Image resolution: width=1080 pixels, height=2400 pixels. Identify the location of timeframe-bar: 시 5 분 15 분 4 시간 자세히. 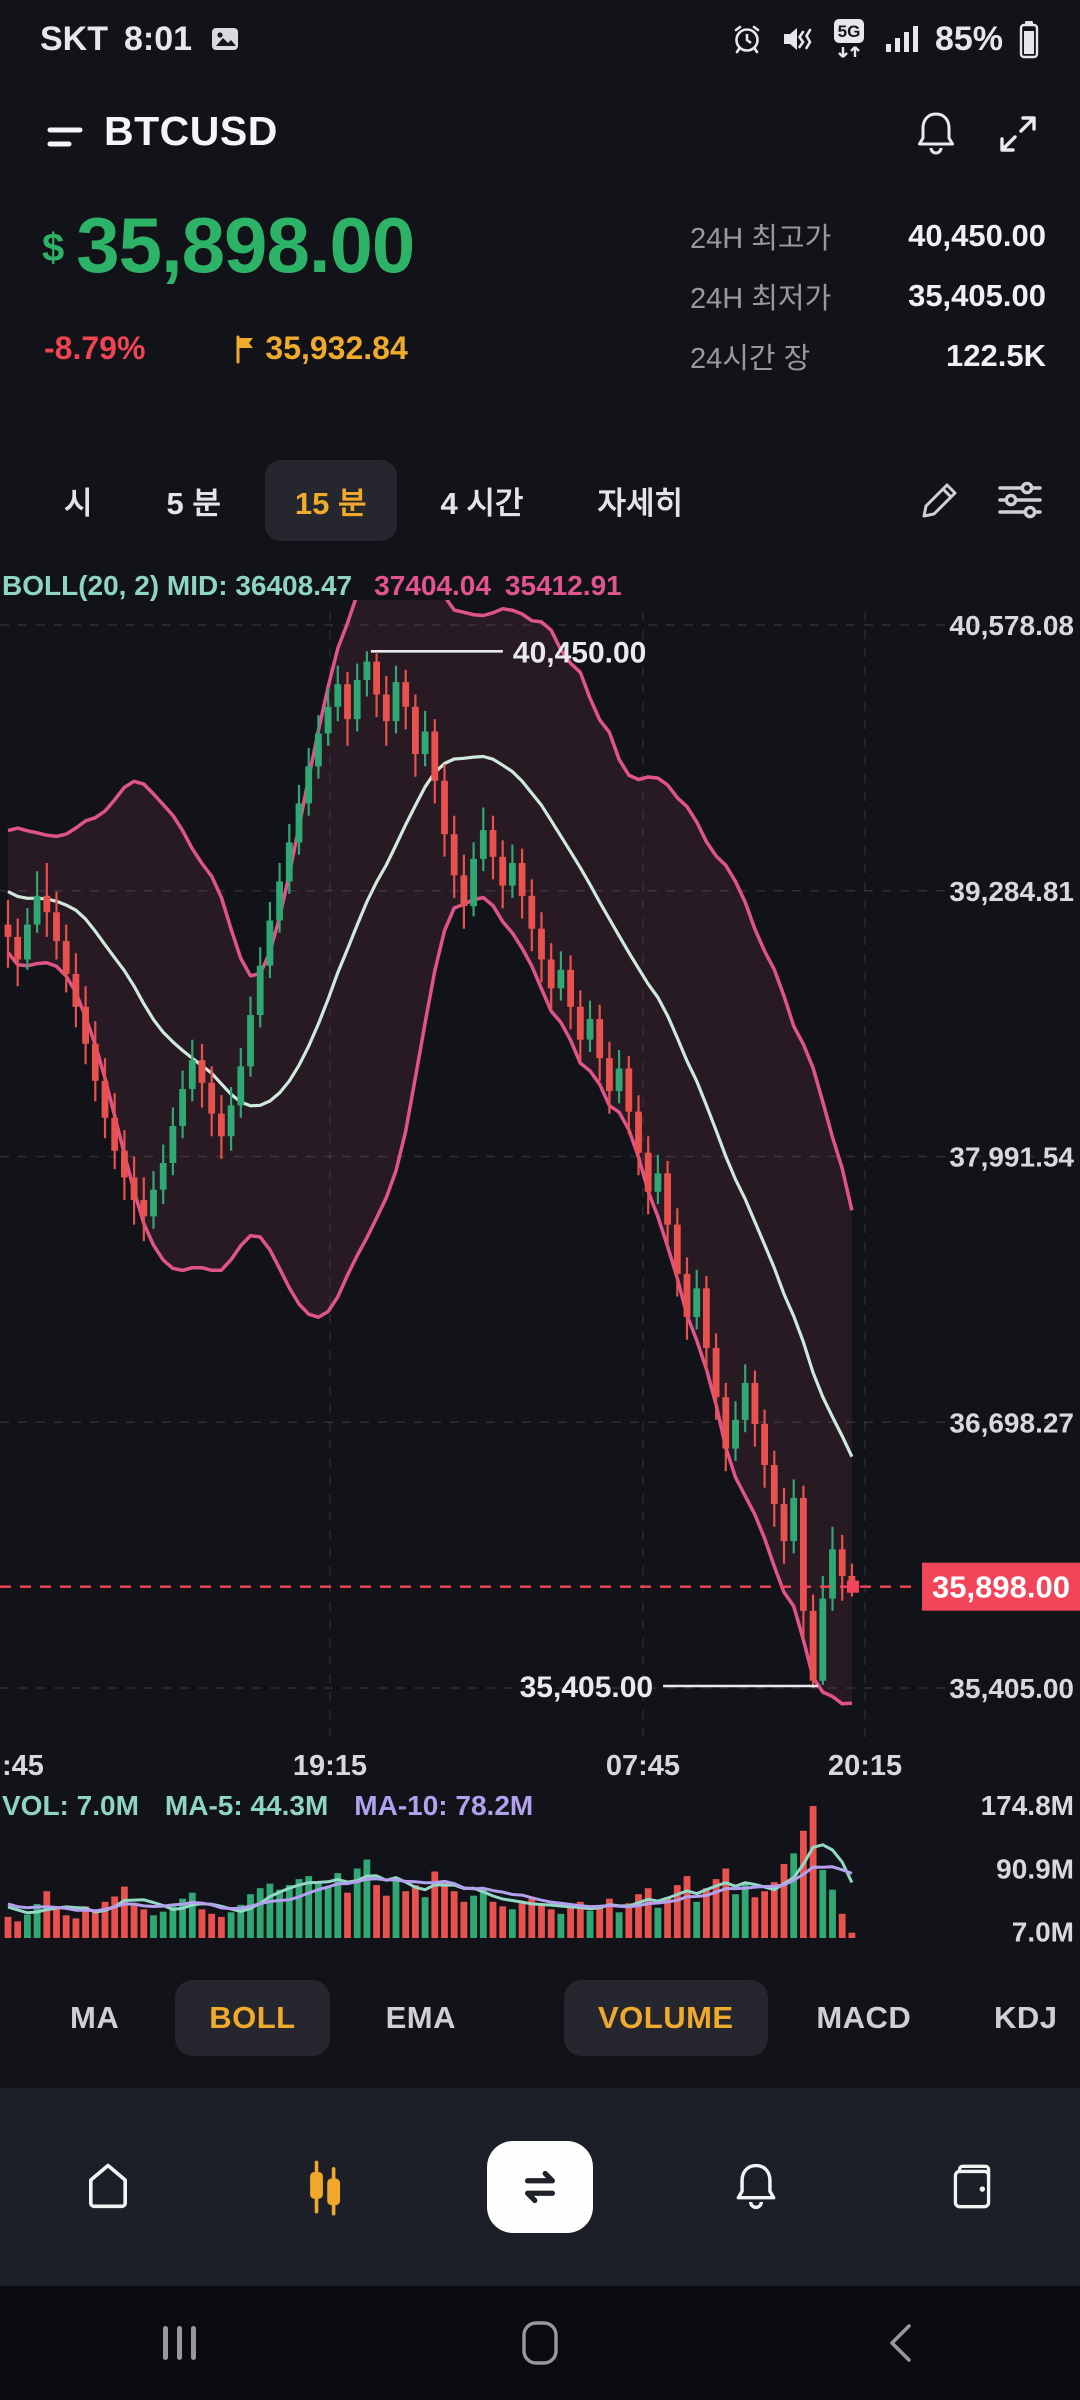
(540, 500).